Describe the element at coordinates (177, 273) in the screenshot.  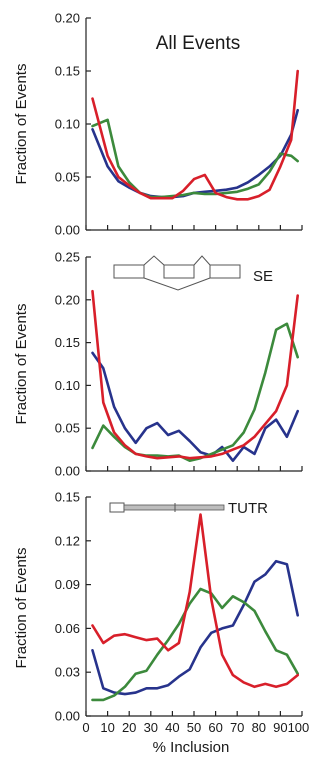
I see `se-exon-schematic` at that location.